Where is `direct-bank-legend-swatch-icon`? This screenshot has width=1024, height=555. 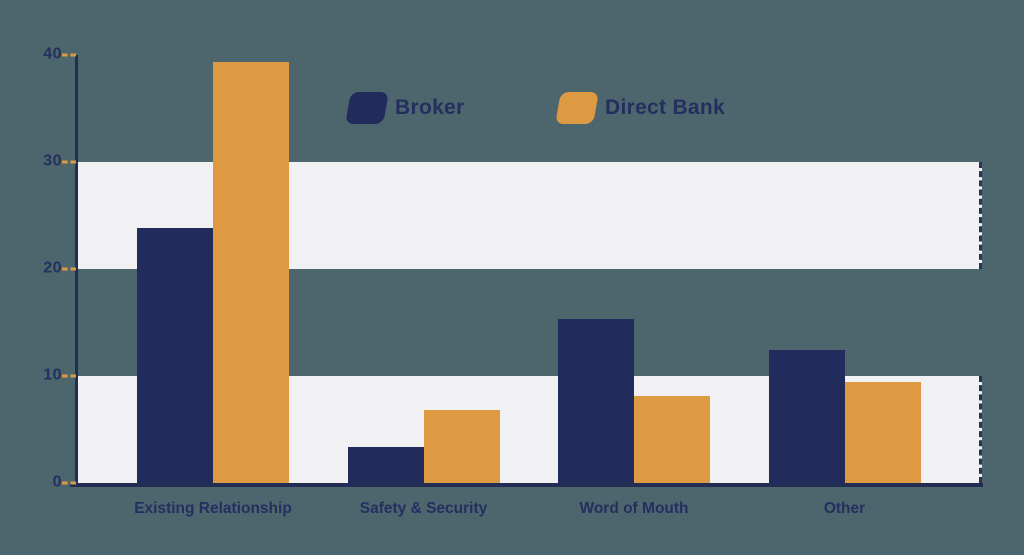 direct-bank-legend-swatch-icon is located at coordinates (577, 108).